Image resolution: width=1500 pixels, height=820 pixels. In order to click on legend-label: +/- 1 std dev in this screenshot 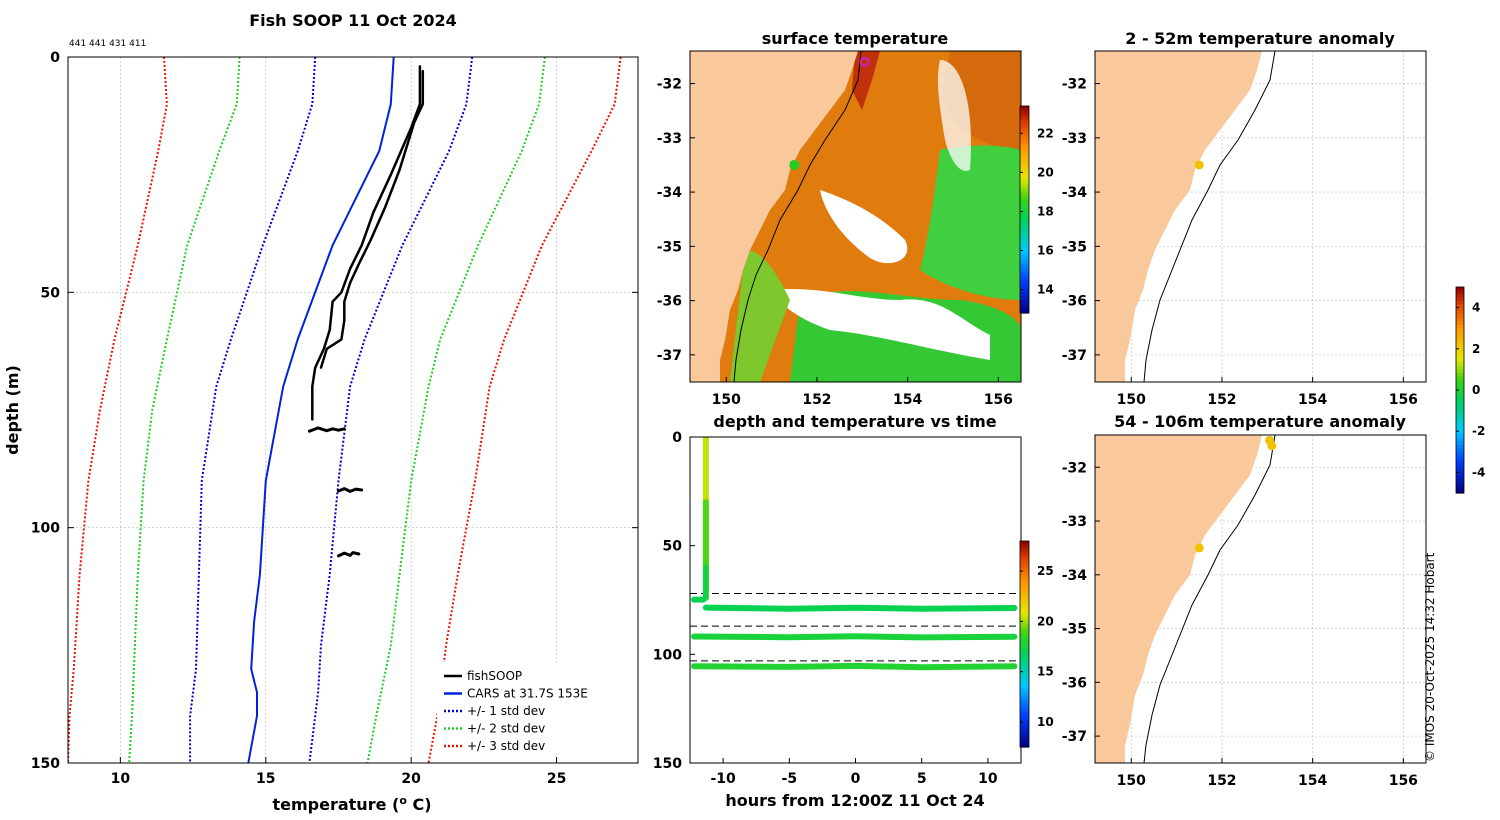, I will do `click(506, 711)`.